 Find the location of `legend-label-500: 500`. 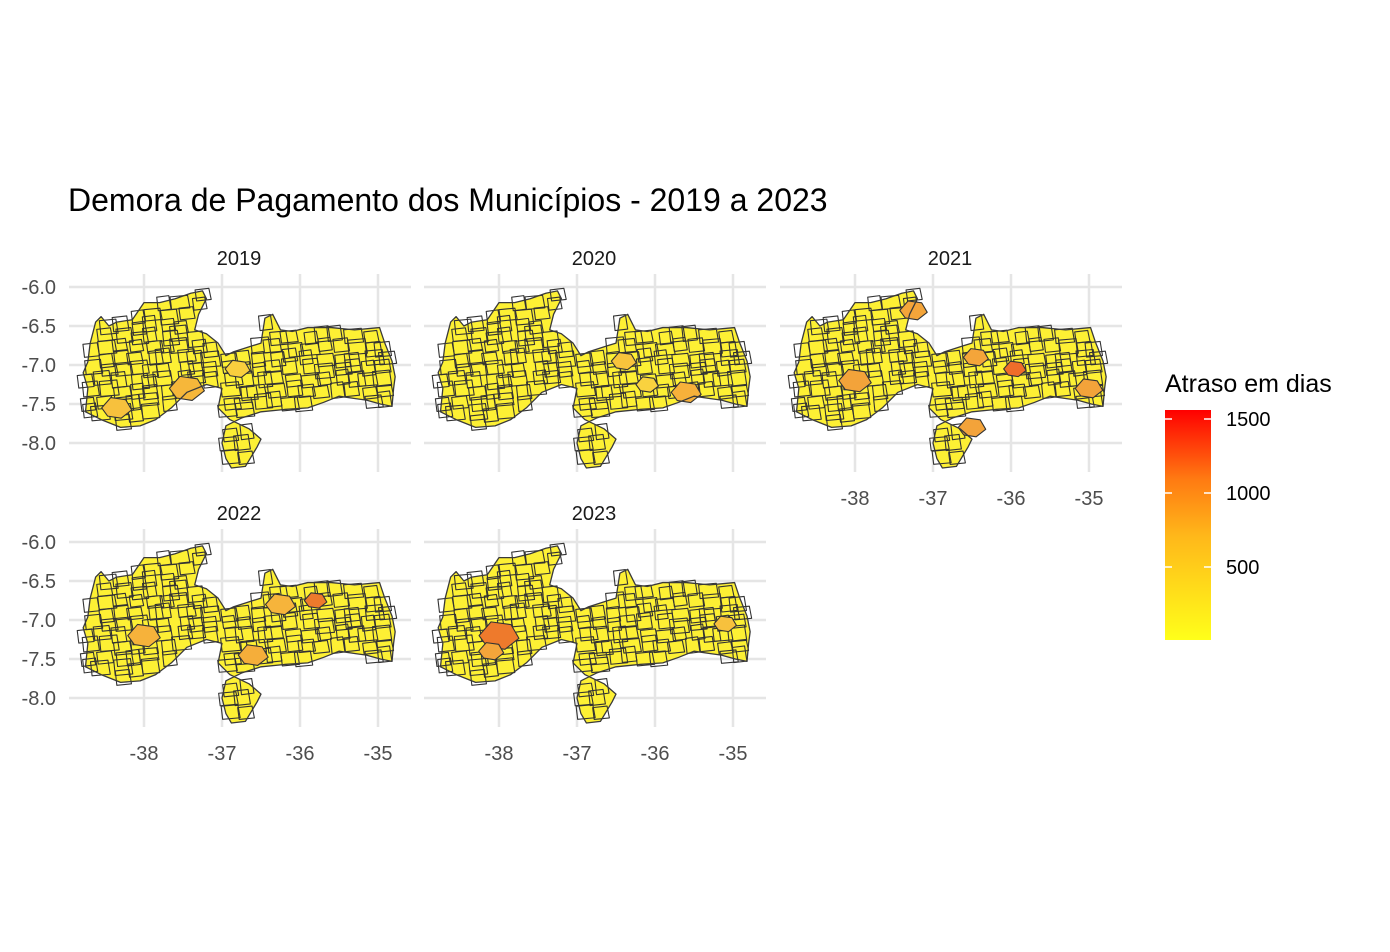

legend-label-500: 500 is located at coordinates (1242, 568).